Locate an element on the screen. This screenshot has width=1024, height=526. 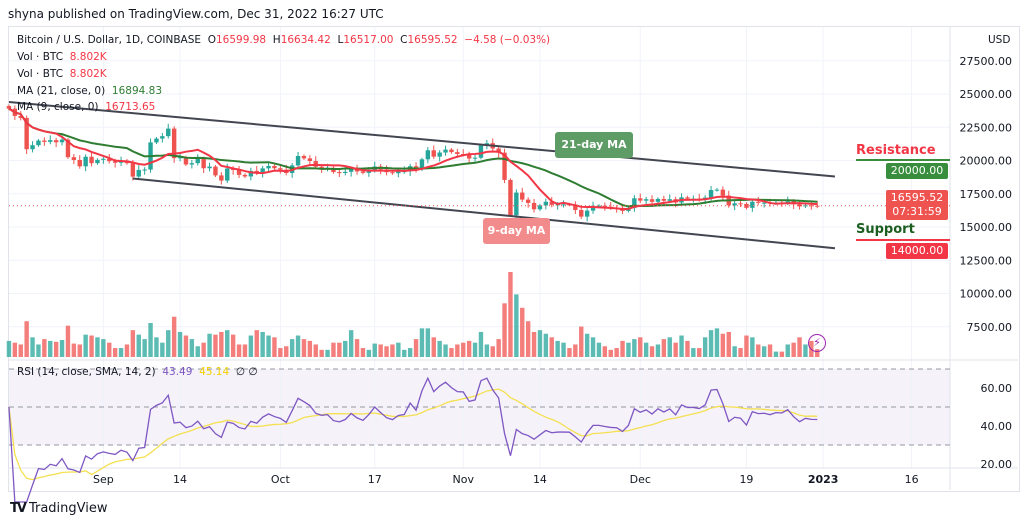
high-value: 16634.42 is located at coordinates (305, 40).